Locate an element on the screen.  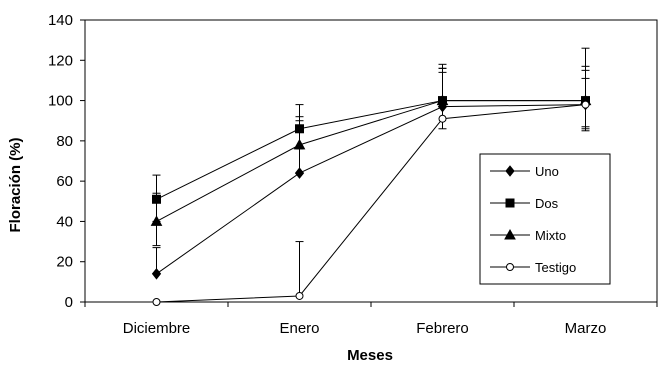
y-tick-label: 80 is located at coordinates (64, 141).